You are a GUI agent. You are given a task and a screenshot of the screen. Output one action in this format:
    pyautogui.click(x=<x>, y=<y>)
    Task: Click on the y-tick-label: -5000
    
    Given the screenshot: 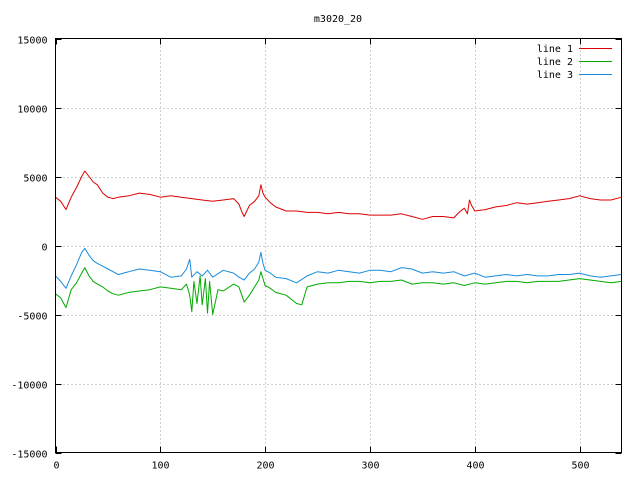 What is the action you would take?
    pyautogui.click(x=32, y=317)
    